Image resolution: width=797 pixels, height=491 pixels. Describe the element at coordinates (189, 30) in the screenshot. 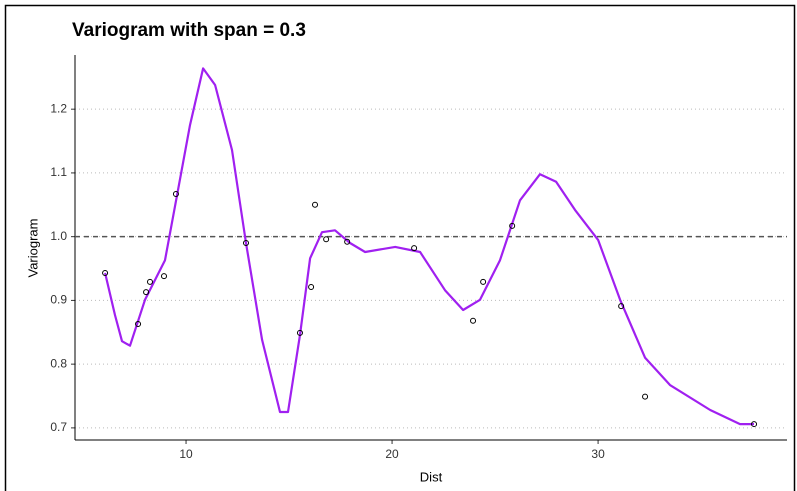

I see `chart-title: Variogram with span = 0.3` at that location.